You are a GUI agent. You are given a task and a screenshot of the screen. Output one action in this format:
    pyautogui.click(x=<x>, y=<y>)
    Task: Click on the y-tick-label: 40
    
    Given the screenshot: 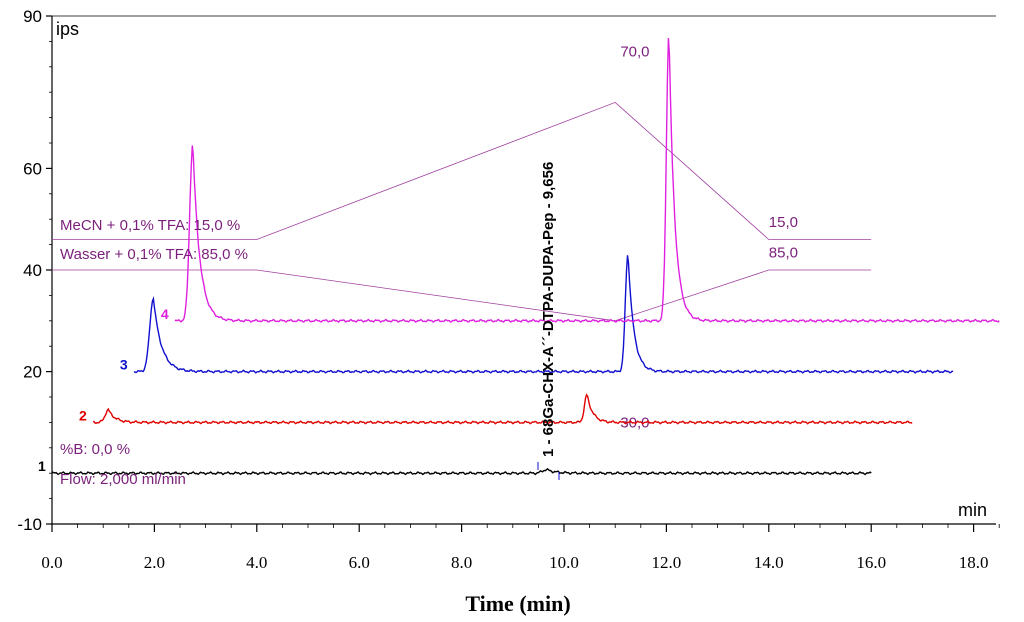 What is the action you would take?
    pyautogui.click(x=32, y=270)
    